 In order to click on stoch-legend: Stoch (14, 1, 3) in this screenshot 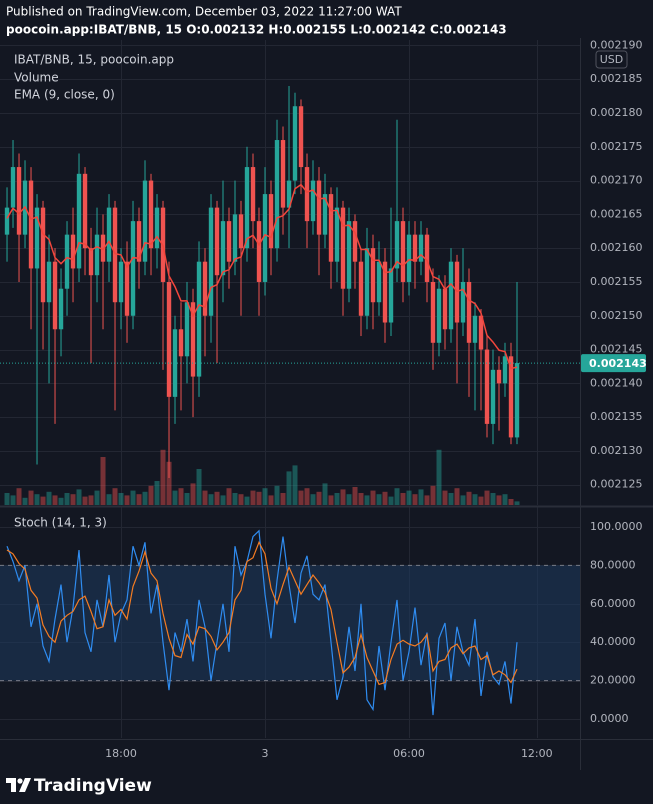, I will do `click(60, 523)`.